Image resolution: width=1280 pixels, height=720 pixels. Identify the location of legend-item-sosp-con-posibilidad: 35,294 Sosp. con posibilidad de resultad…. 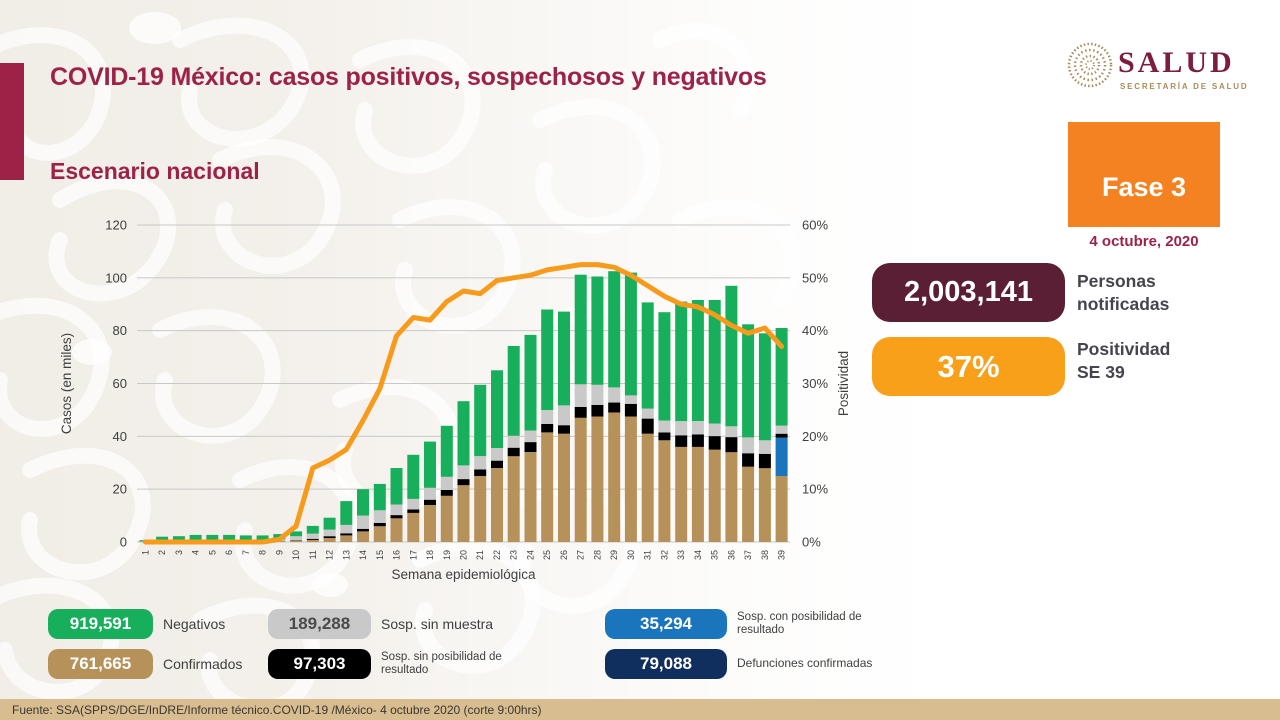
(750, 624).